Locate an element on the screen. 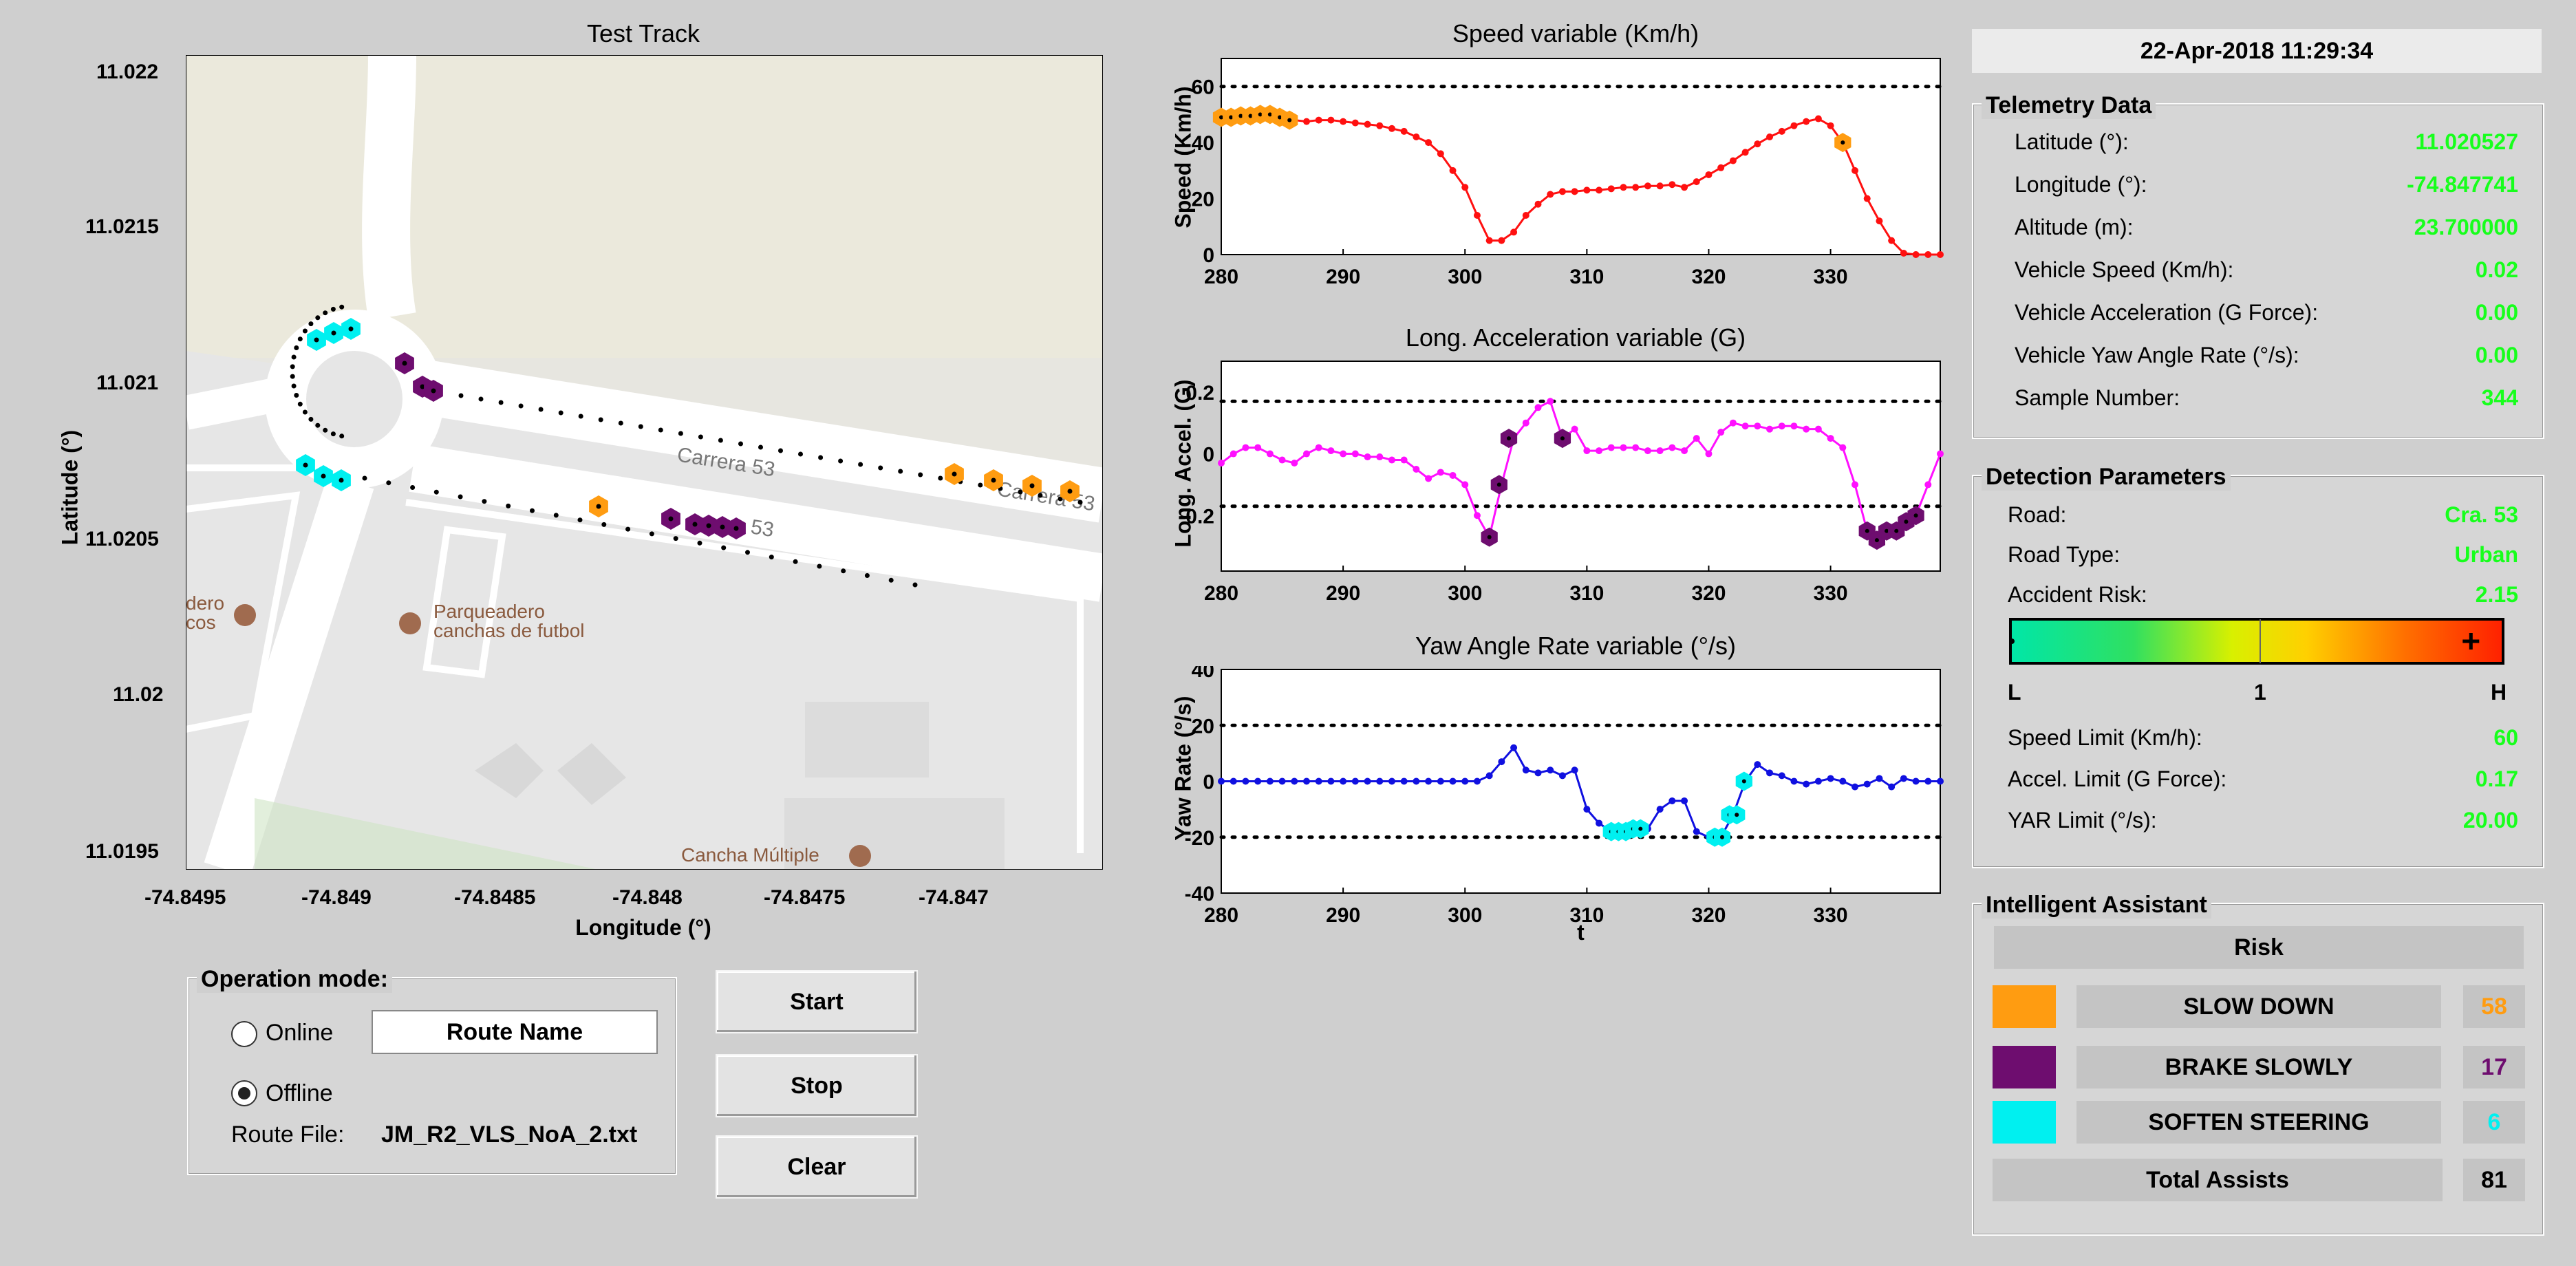  offline-radio-dot is located at coordinates (244, 1093).